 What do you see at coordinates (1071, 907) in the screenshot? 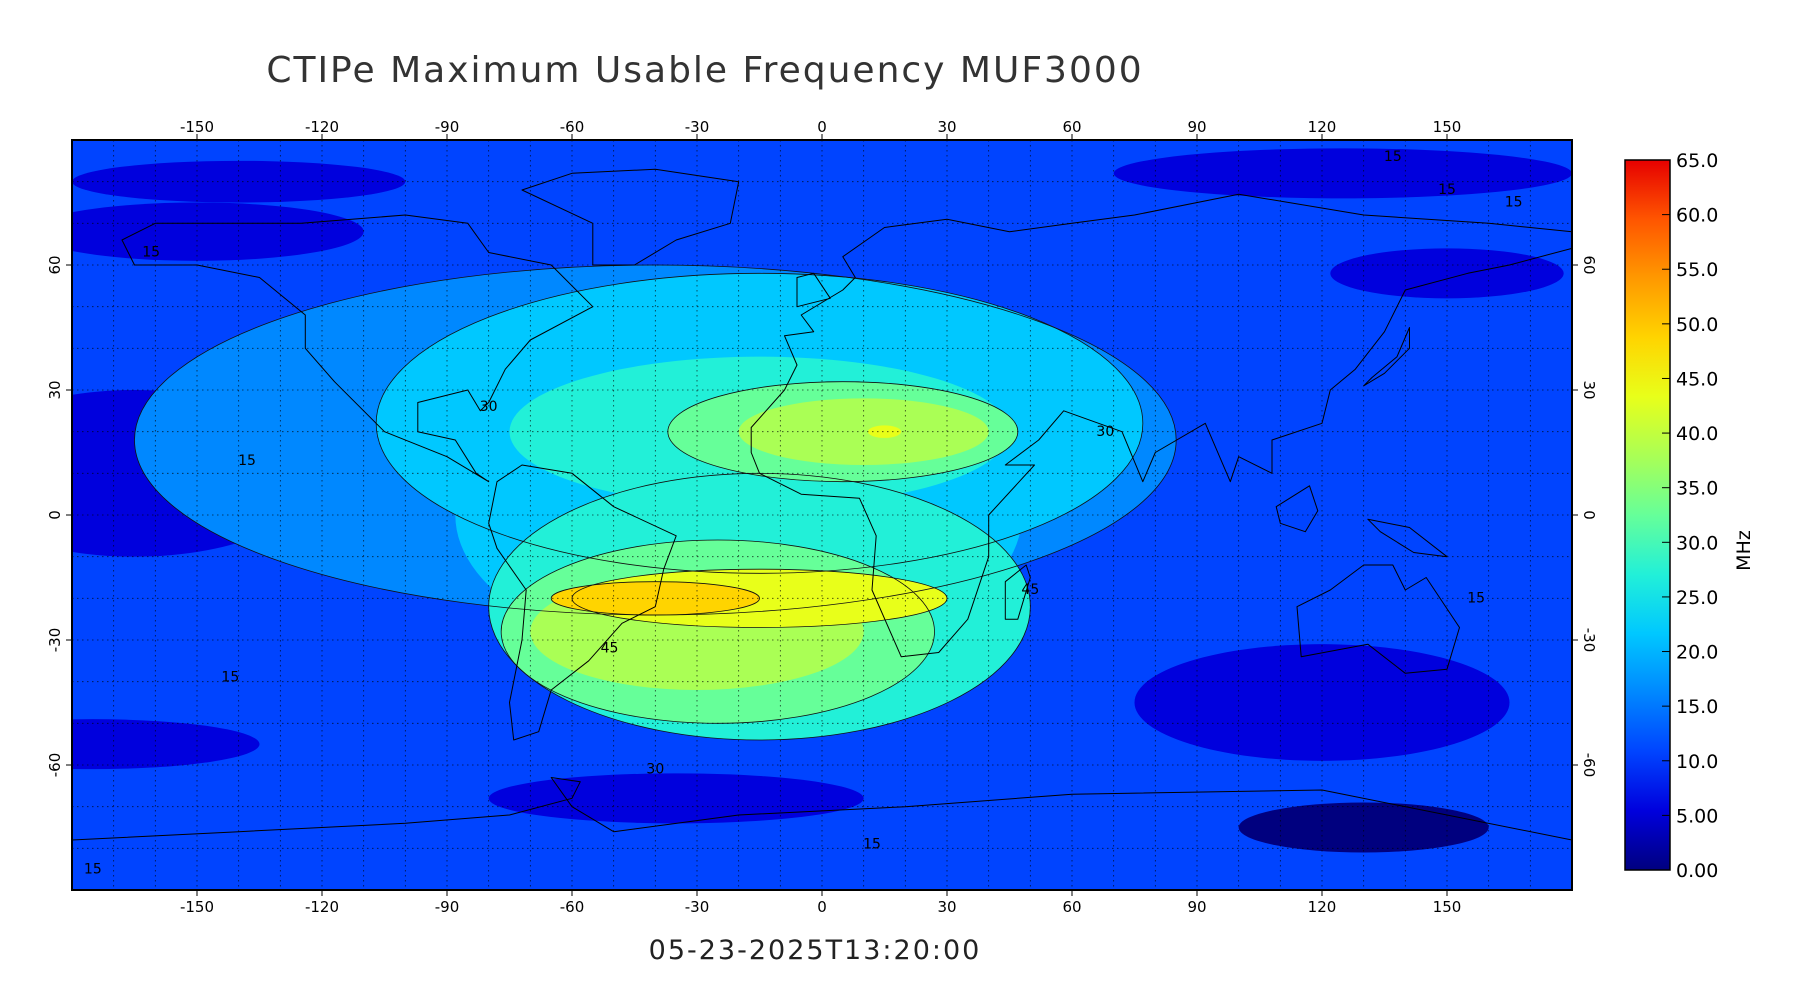
I see `x-tick-label-bottom: 60` at bounding box center [1071, 907].